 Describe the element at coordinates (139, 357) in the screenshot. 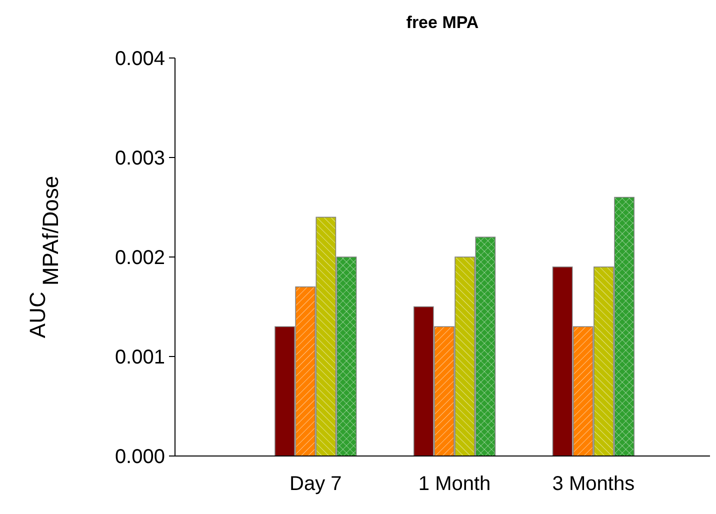

I see `y-tick-label: 0.001` at that location.